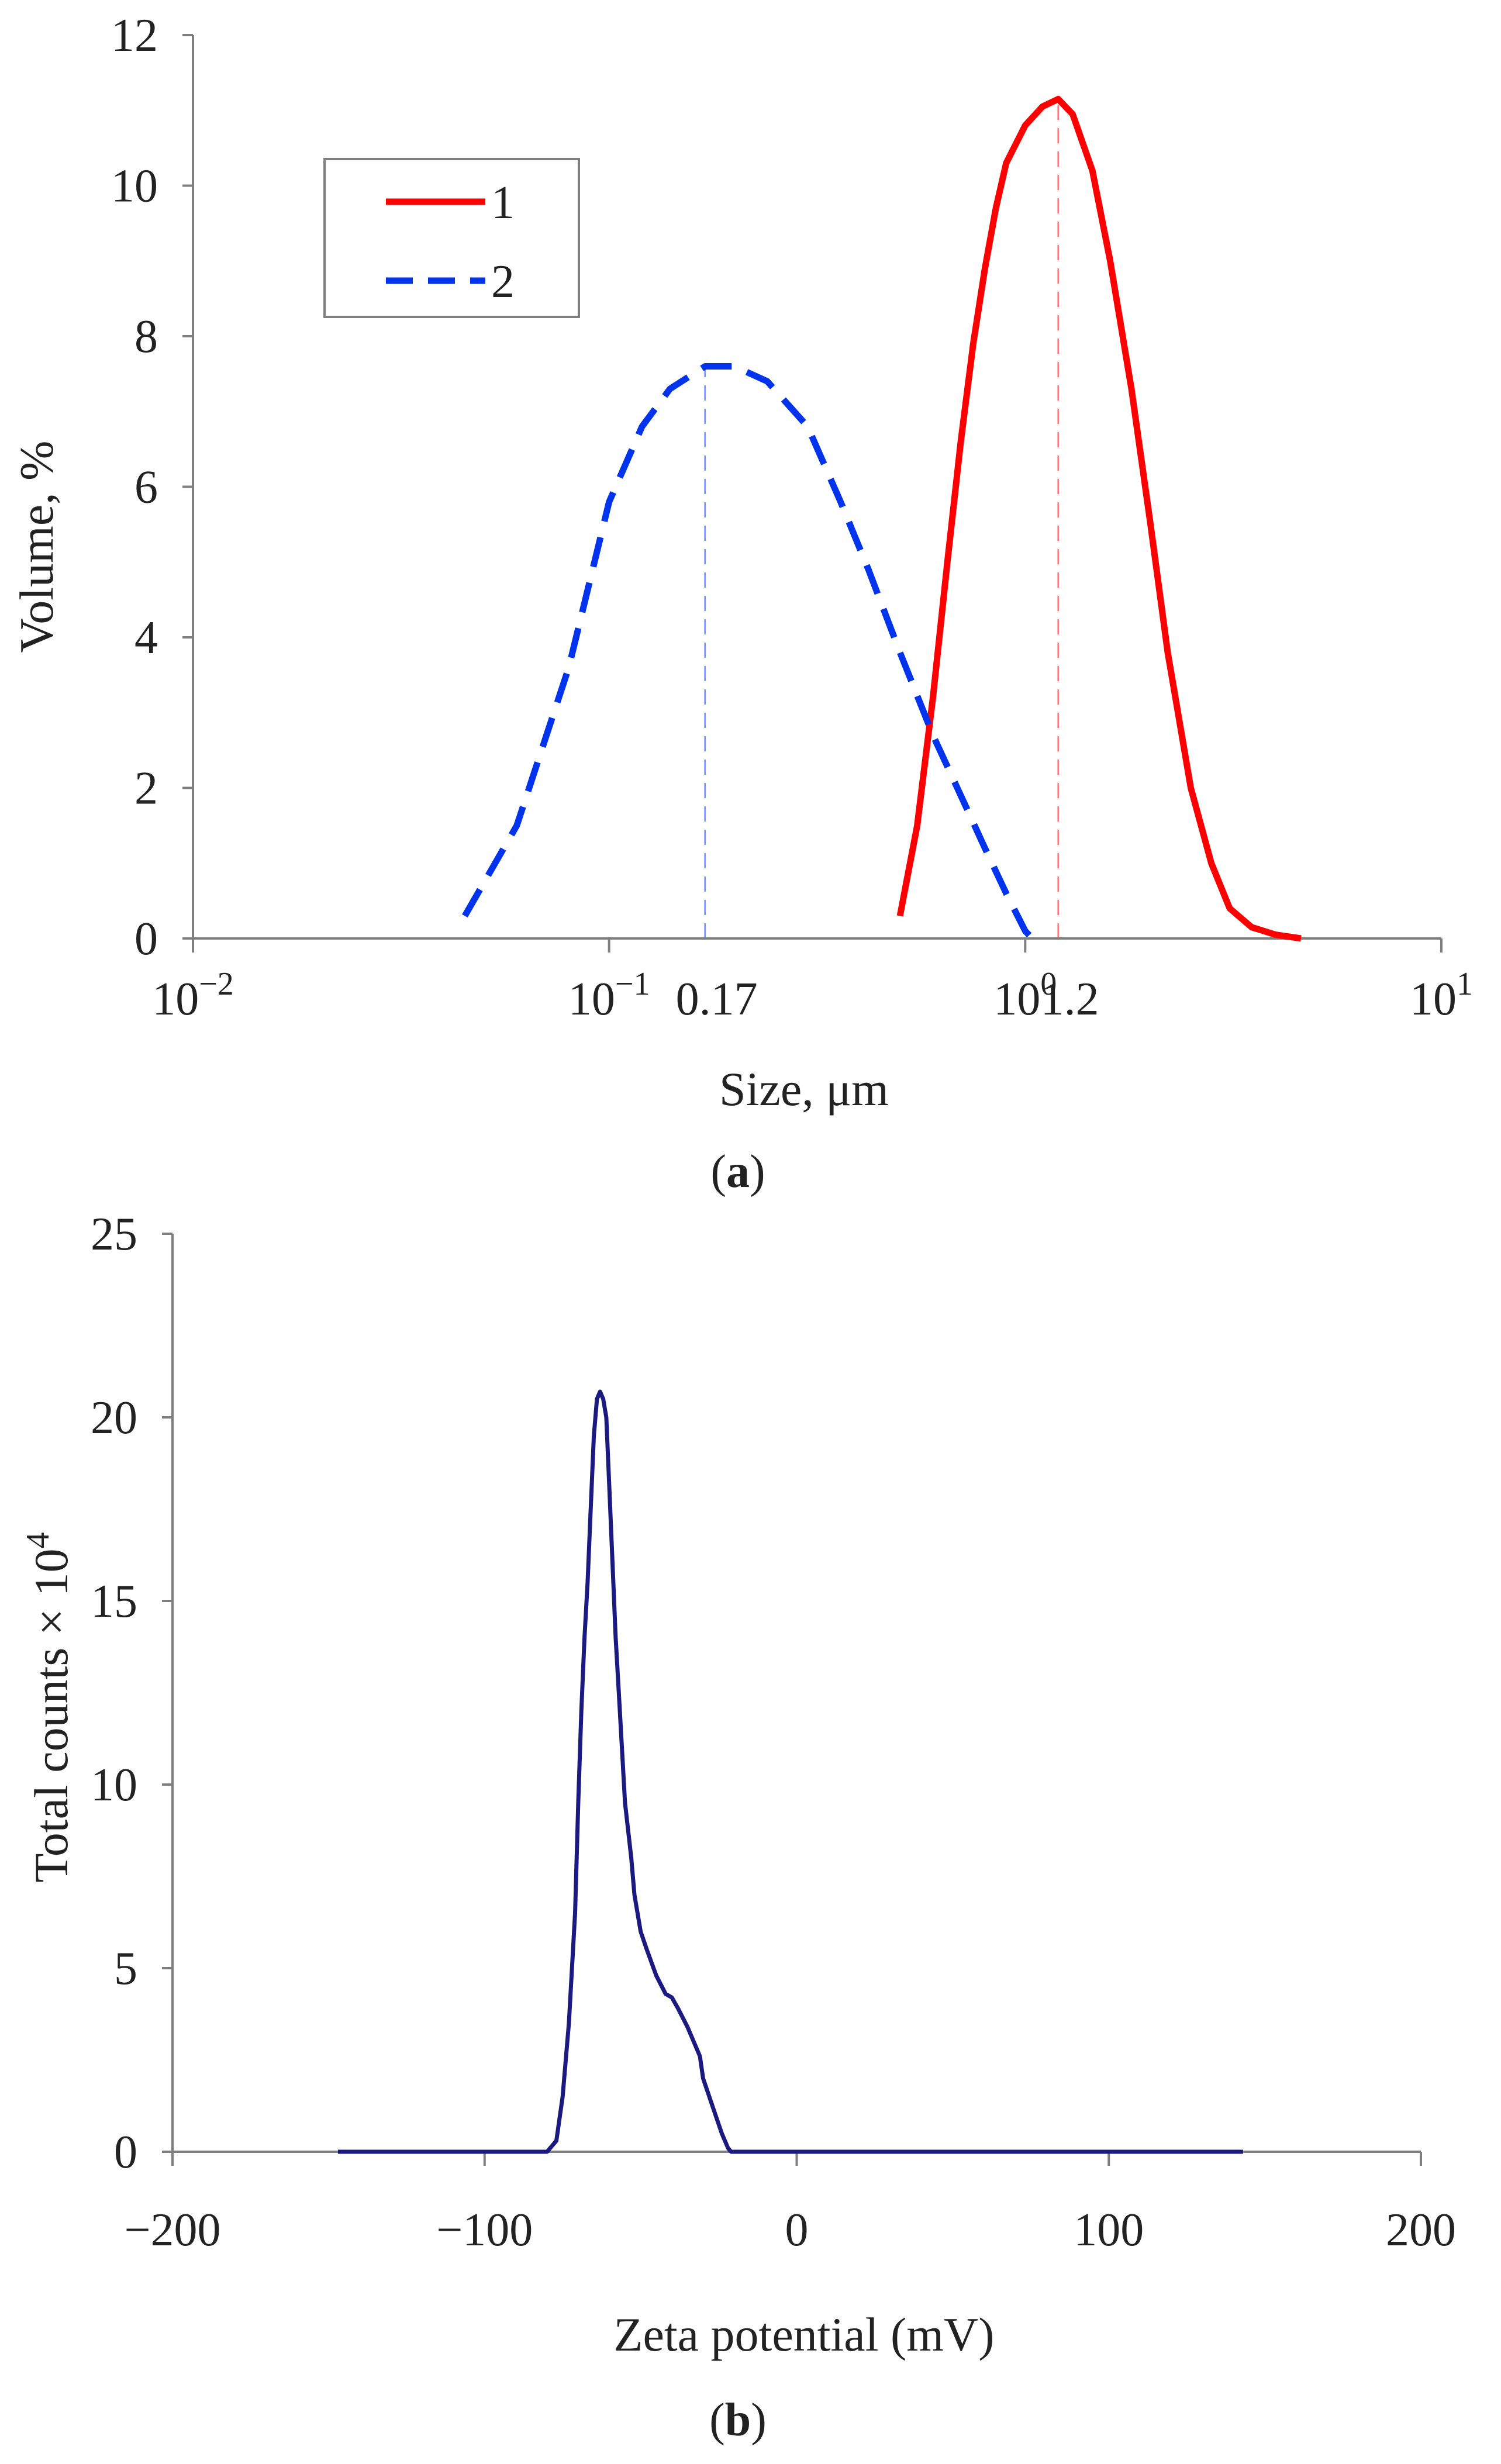 The height and width of the screenshot is (2464, 1501). Describe the element at coordinates (503, 282) in the screenshot. I see `panel-a-legend-label-2: 2` at that location.